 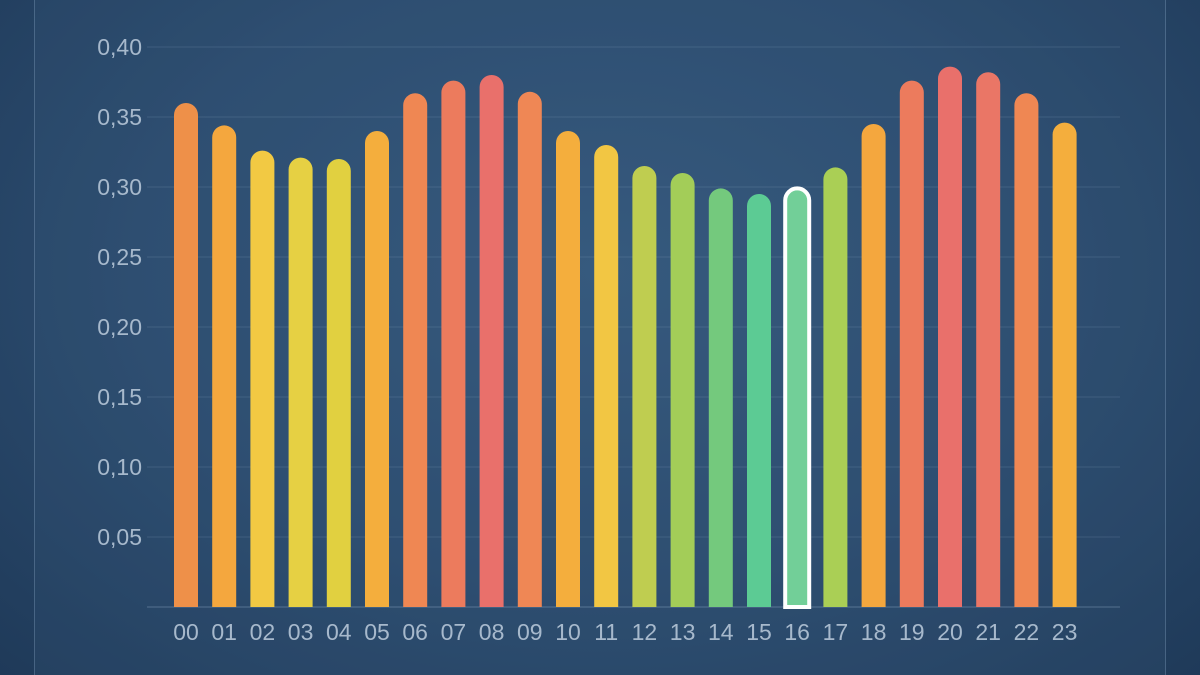 I want to click on x-tick-label: 08, so click(x=492, y=632).